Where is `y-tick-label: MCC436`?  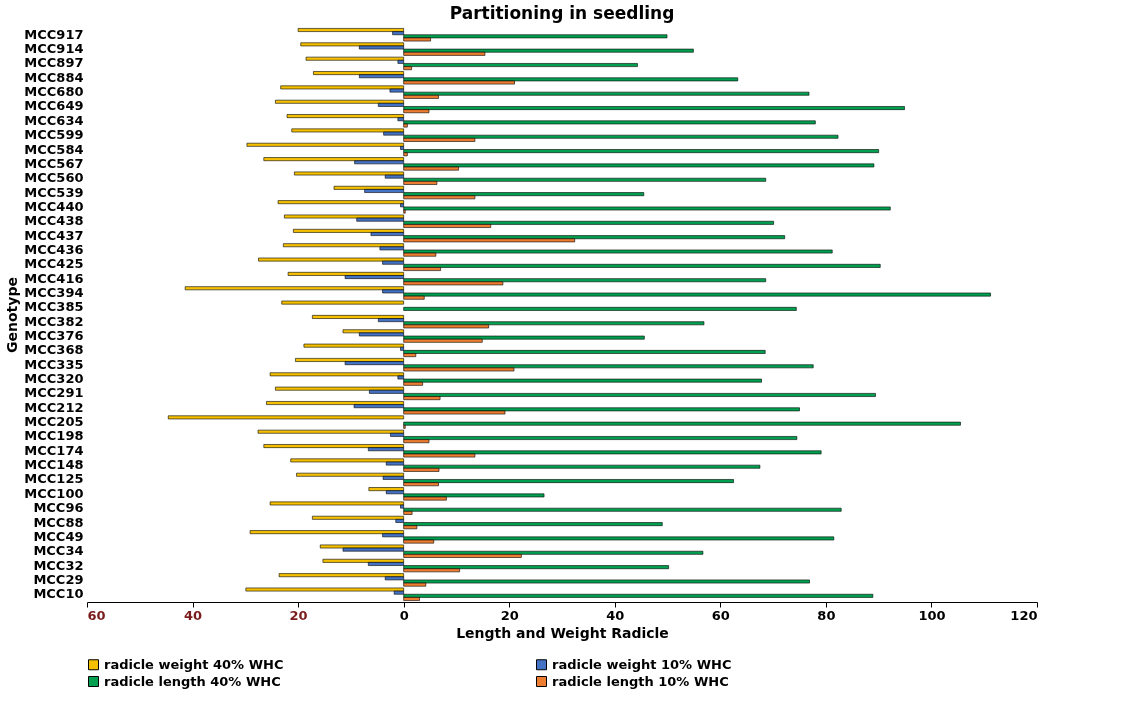 y-tick-label: MCC436 is located at coordinates (54, 249).